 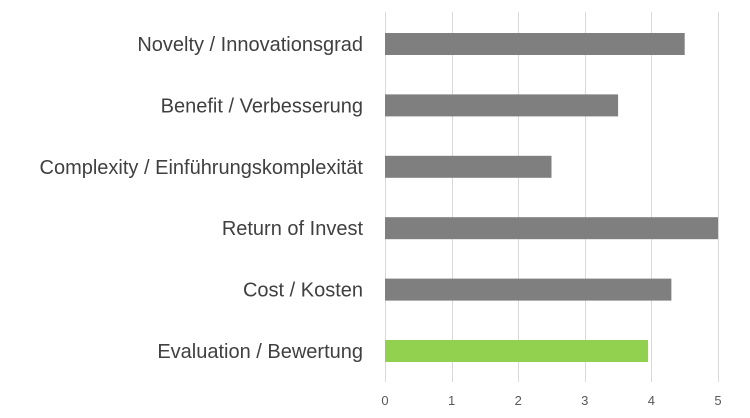 I want to click on x-tick-label: 0, so click(x=384, y=400).